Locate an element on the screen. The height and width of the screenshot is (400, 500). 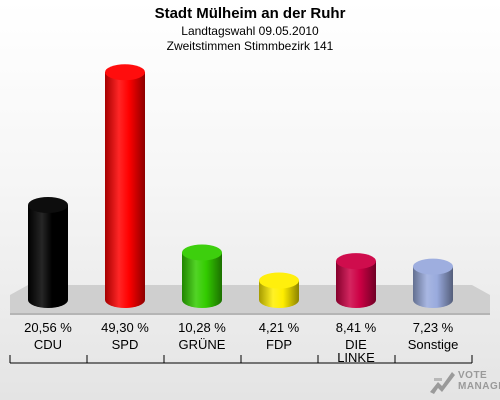
value-label: 8,41 % is located at coordinates (356, 327).